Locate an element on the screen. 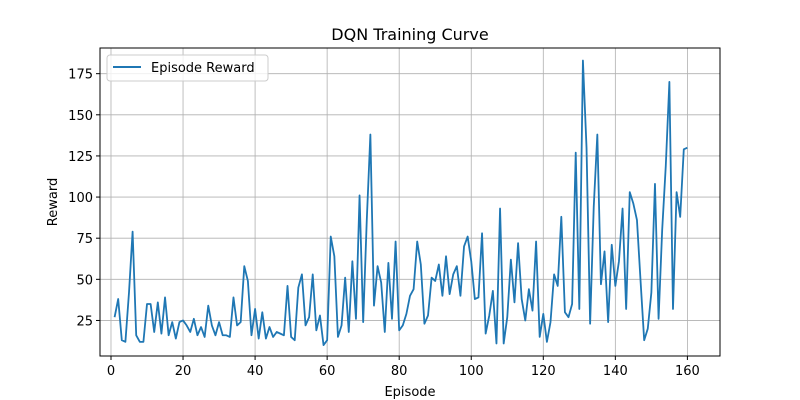 The height and width of the screenshot is (400, 800). x-tick-label: 160 is located at coordinates (687, 371).